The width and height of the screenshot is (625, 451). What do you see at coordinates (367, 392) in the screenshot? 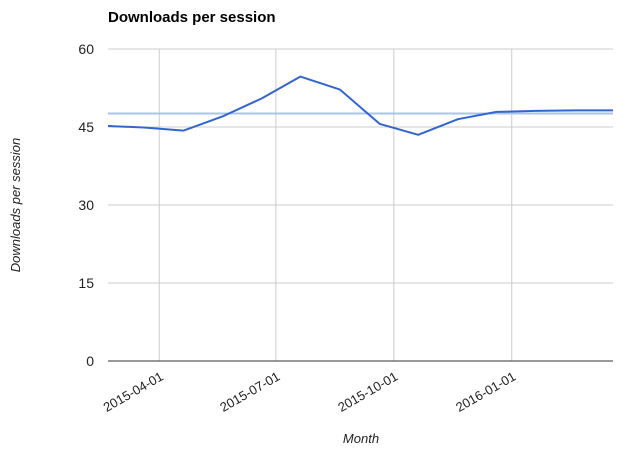
I see `x-tick-label: 2015-10-01` at bounding box center [367, 392].